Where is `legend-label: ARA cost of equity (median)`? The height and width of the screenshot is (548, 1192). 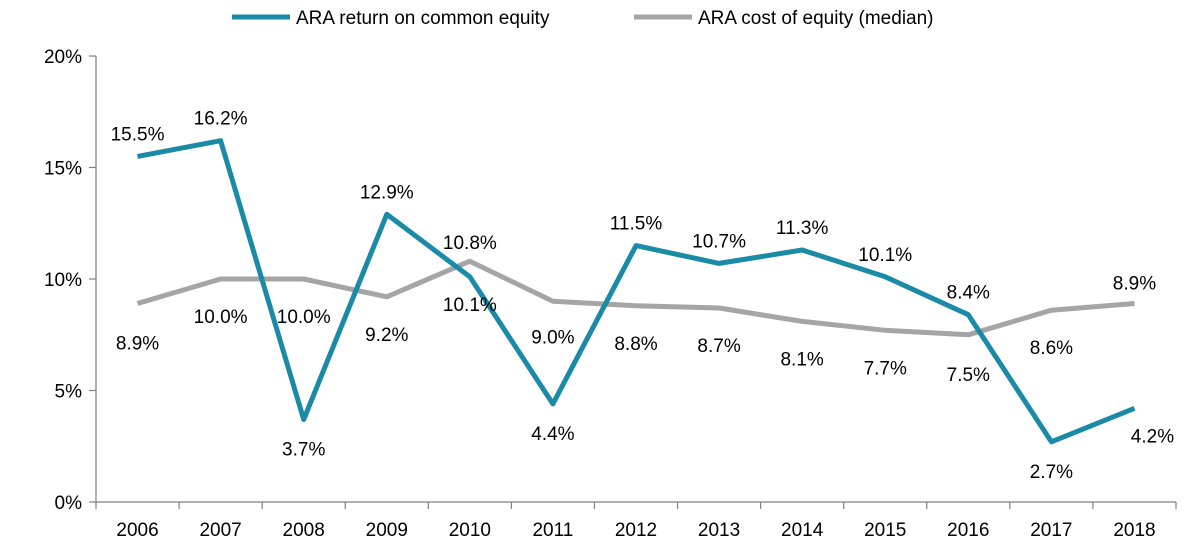 legend-label: ARA cost of equity (median) is located at coordinates (816, 18).